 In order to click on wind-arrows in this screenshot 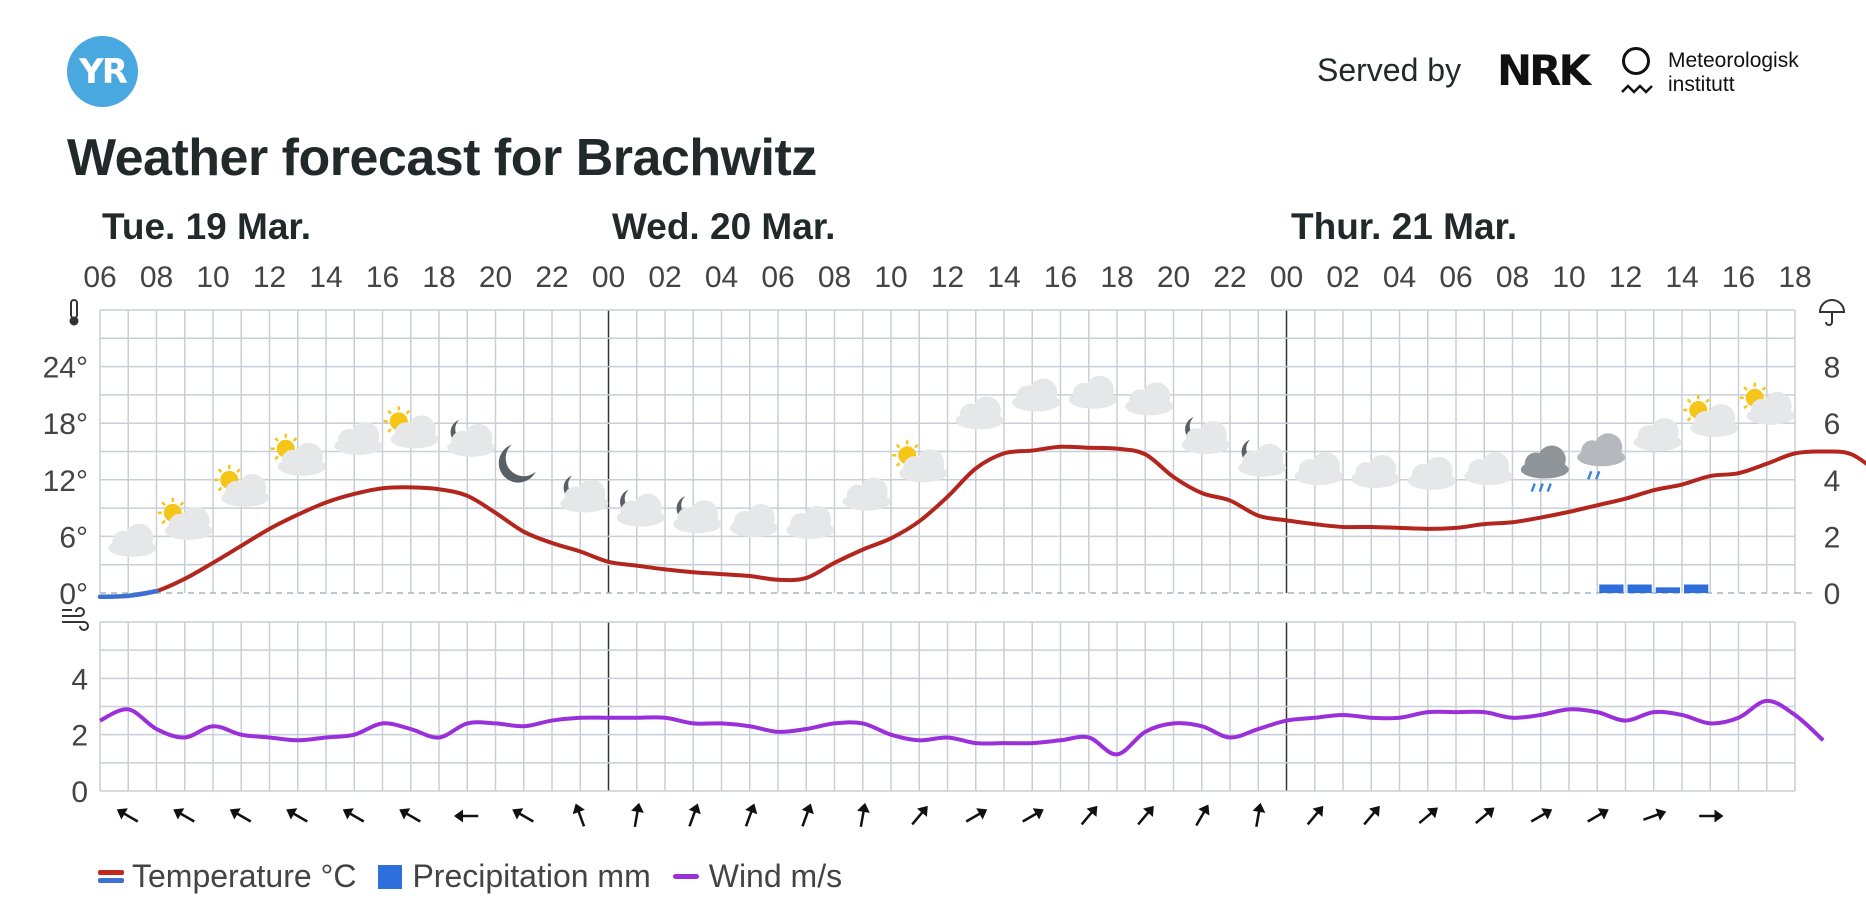, I will do `click(920, 815)`.